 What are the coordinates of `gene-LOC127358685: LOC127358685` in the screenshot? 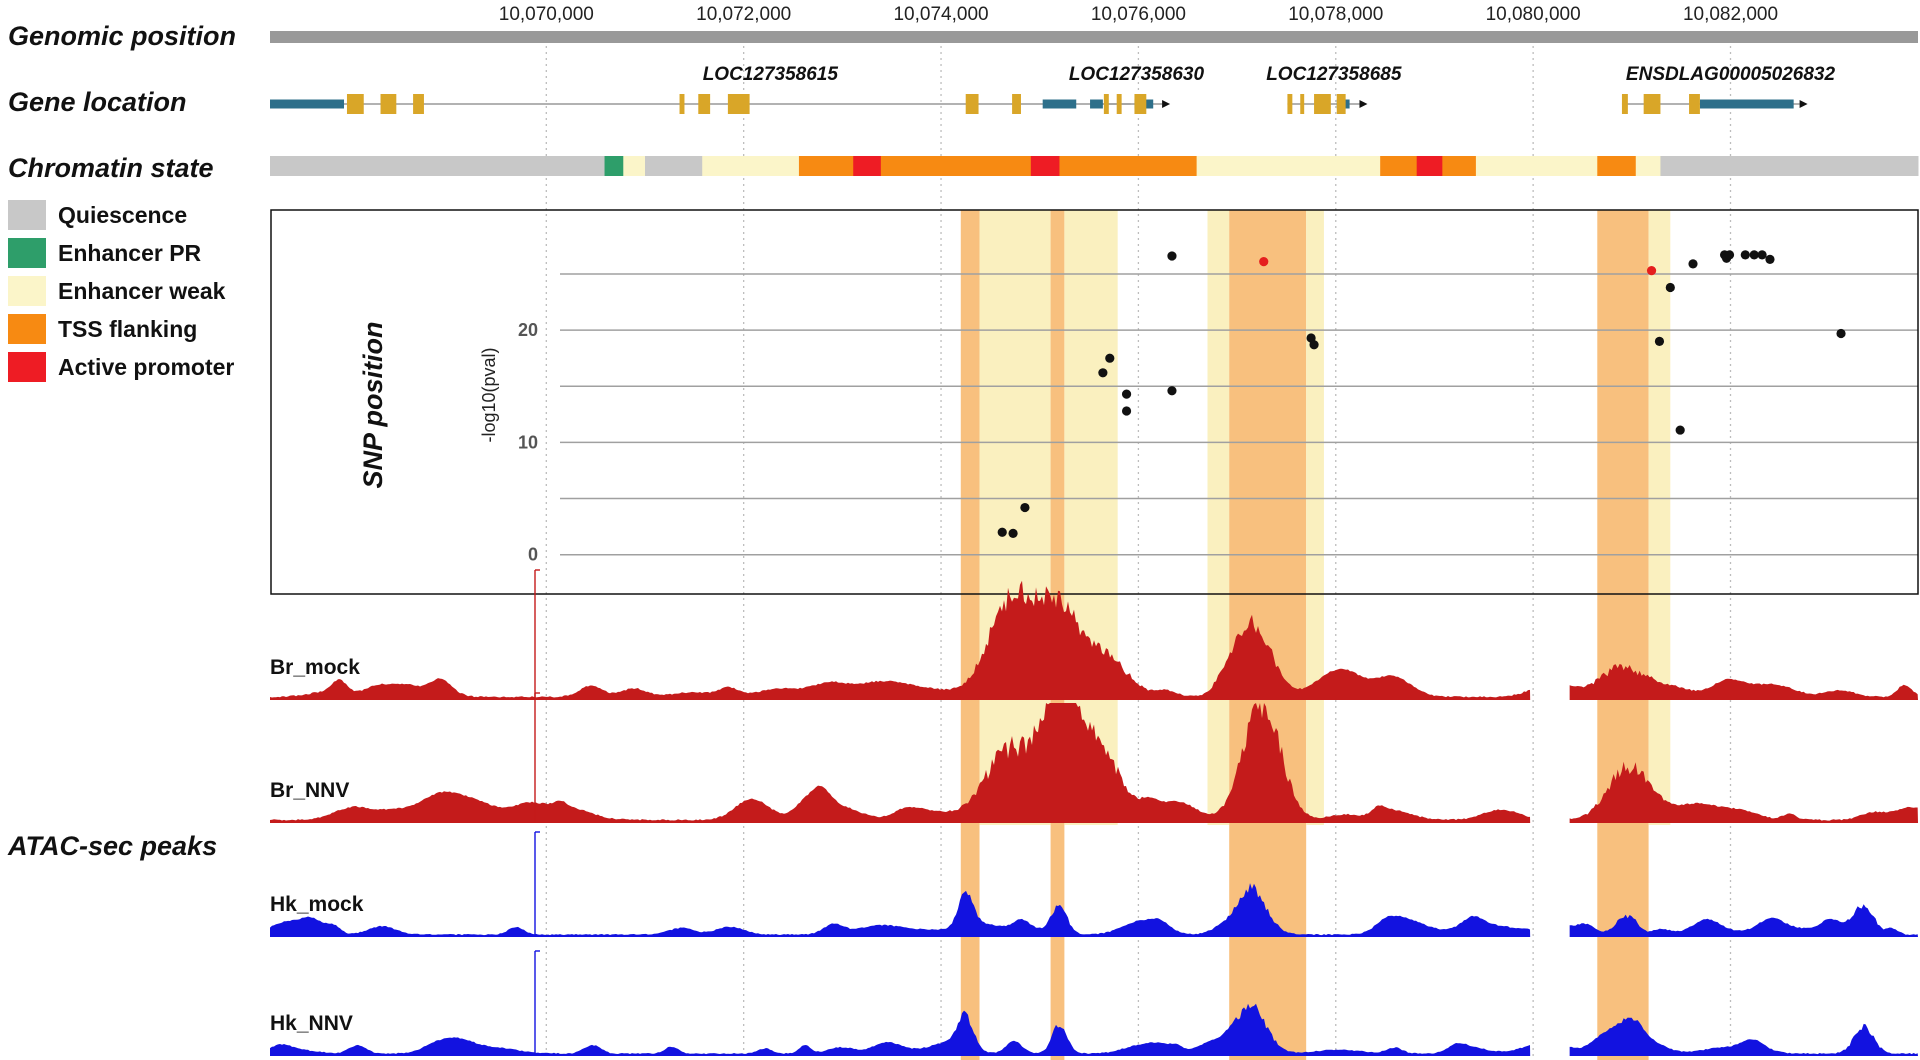 It's located at (1334, 89).